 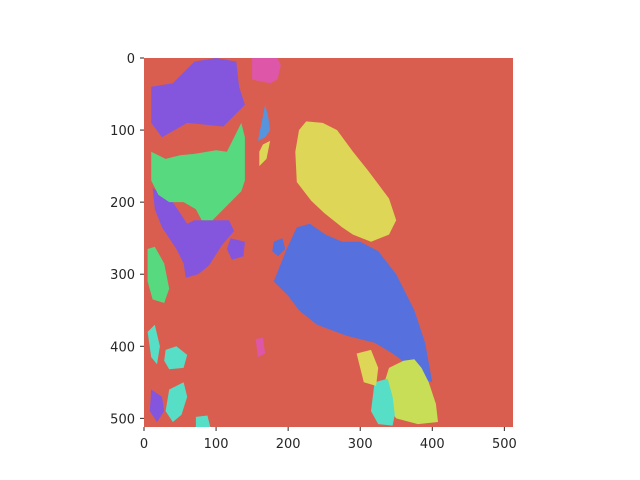 I want to click on y-tick-label: 400, so click(x=122, y=347).